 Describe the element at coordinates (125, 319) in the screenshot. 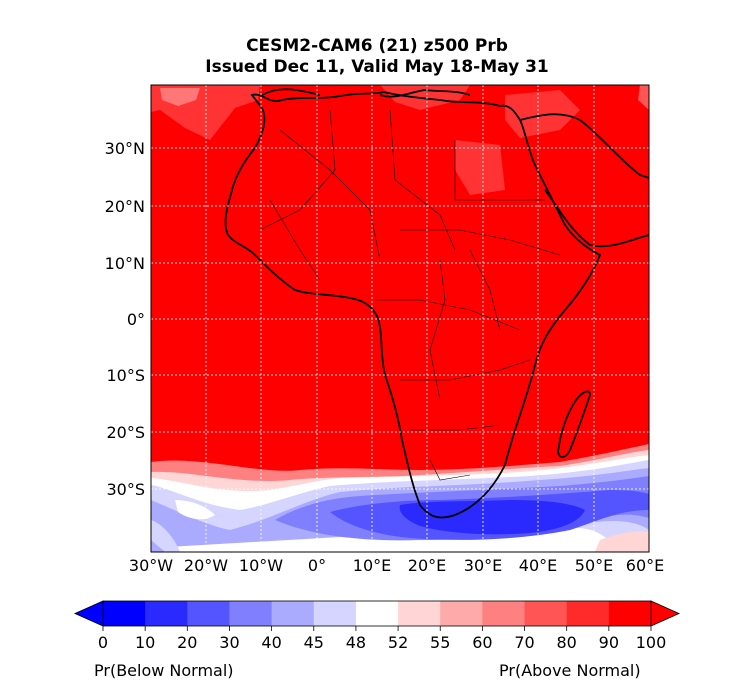

I see `latitude-labels: 30°N 20°N 10°N 0° 10°S 20°S 30°S` at that location.